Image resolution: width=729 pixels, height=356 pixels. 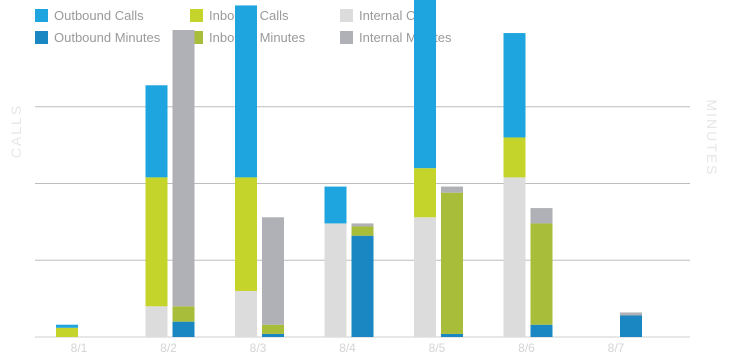 What do you see at coordinates (168, 348) in the screenshot?
I see `x-tick-label: 8/2` at bounding box center [168, 348].